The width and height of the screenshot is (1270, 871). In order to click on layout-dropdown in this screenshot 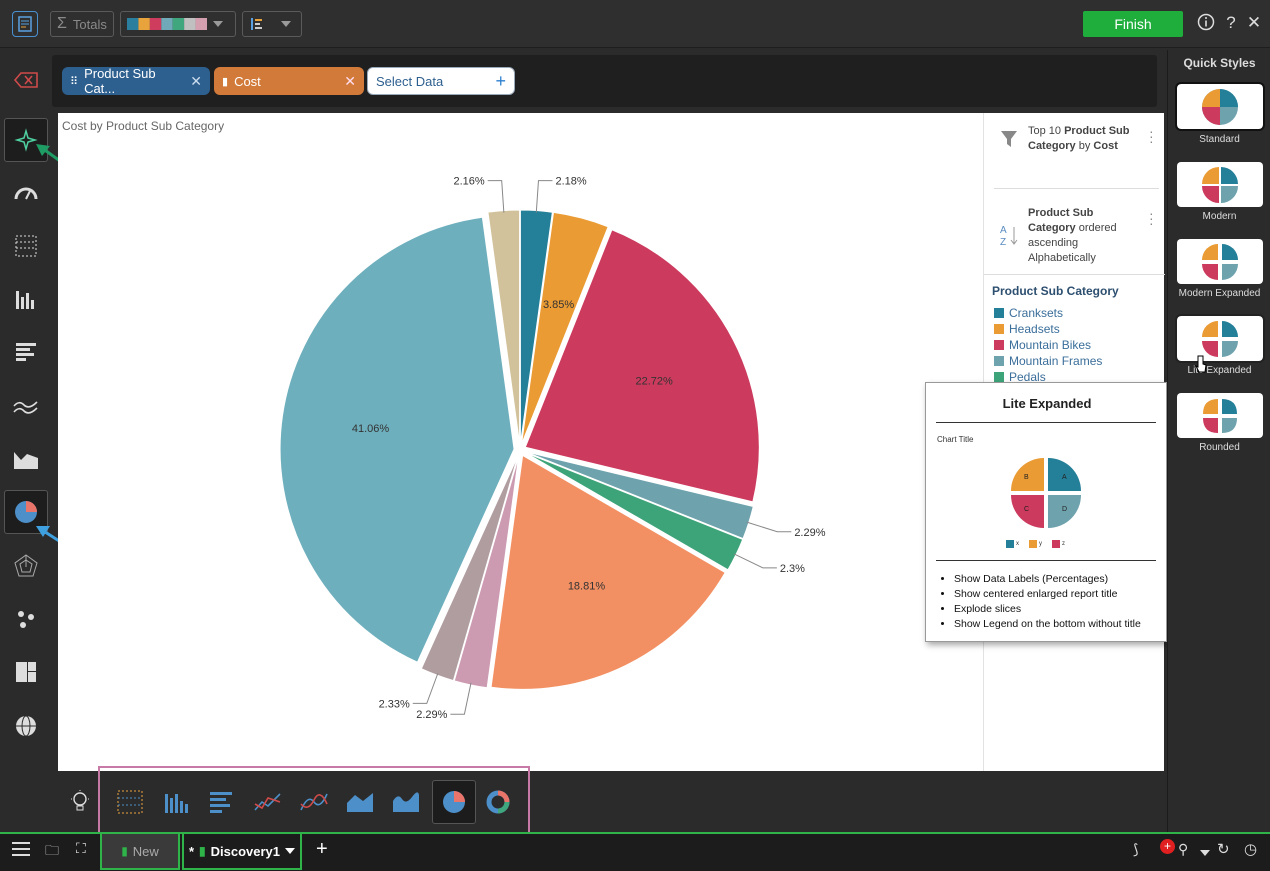, I will do `click(272, 24)`.